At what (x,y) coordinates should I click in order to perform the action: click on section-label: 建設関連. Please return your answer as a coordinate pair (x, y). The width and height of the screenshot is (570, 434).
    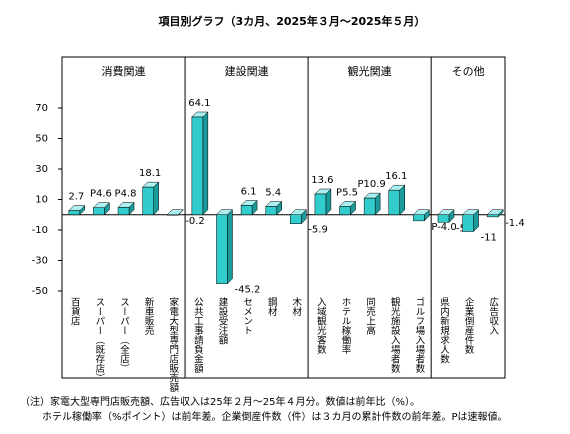
    Looking at the image, I should click on (247, 71).